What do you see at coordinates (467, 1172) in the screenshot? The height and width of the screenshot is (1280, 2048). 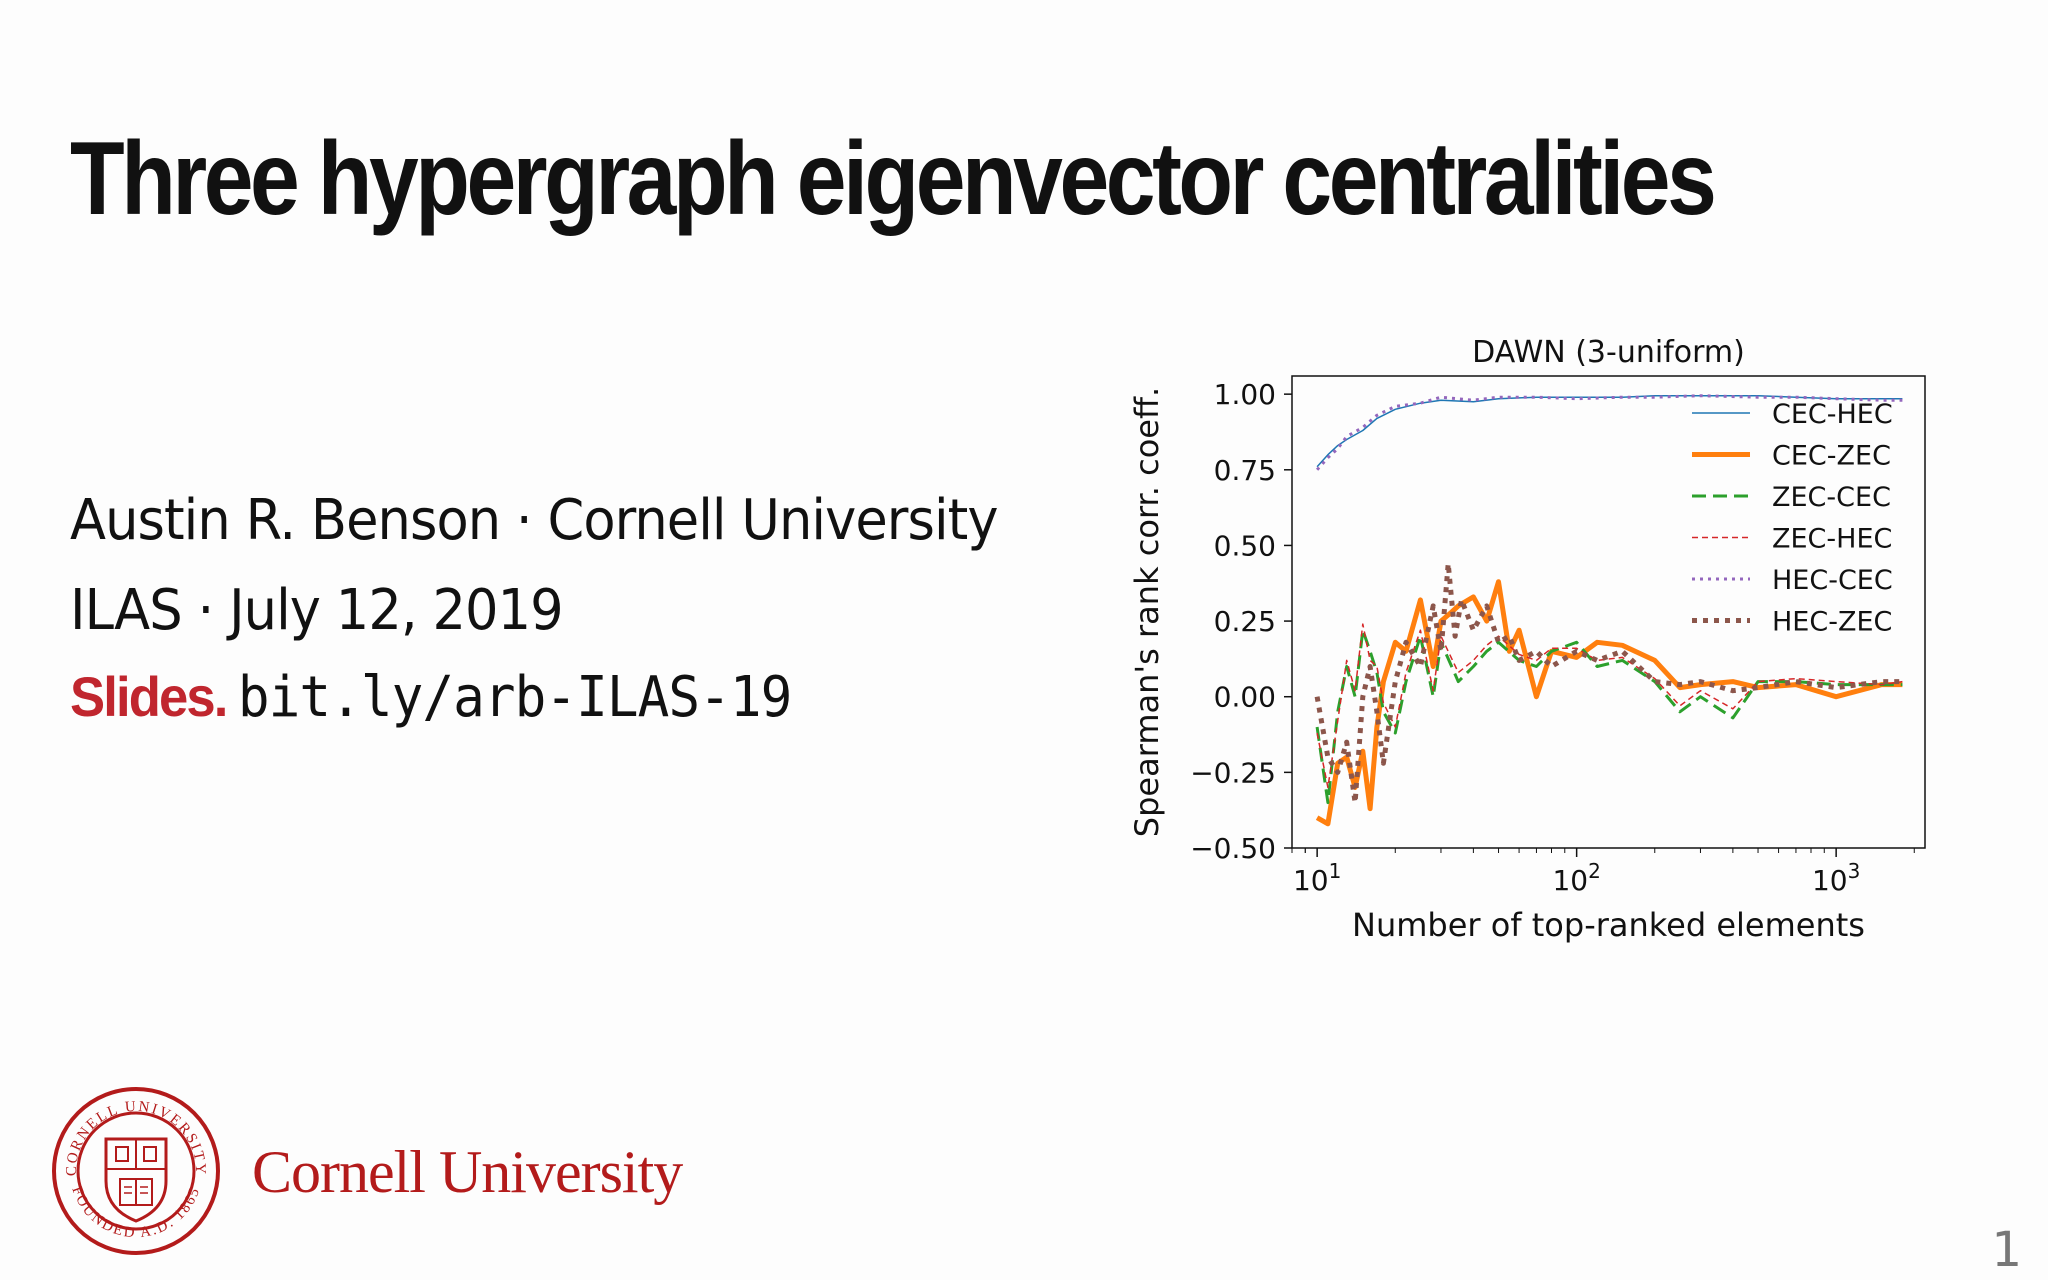 I see `cornell-wordmark: Cornell University` at bounding box center [467, 1172].